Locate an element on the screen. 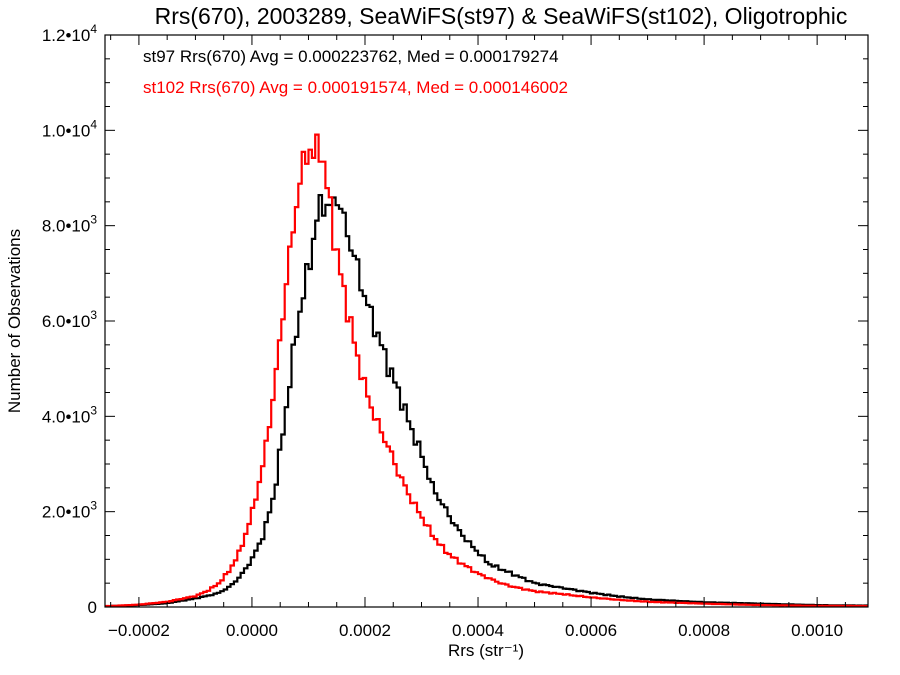 Image resolution: width=900 pixels, height=675 pixels. x-tick-label: 0.0000 is located at coordinates (252, 630).